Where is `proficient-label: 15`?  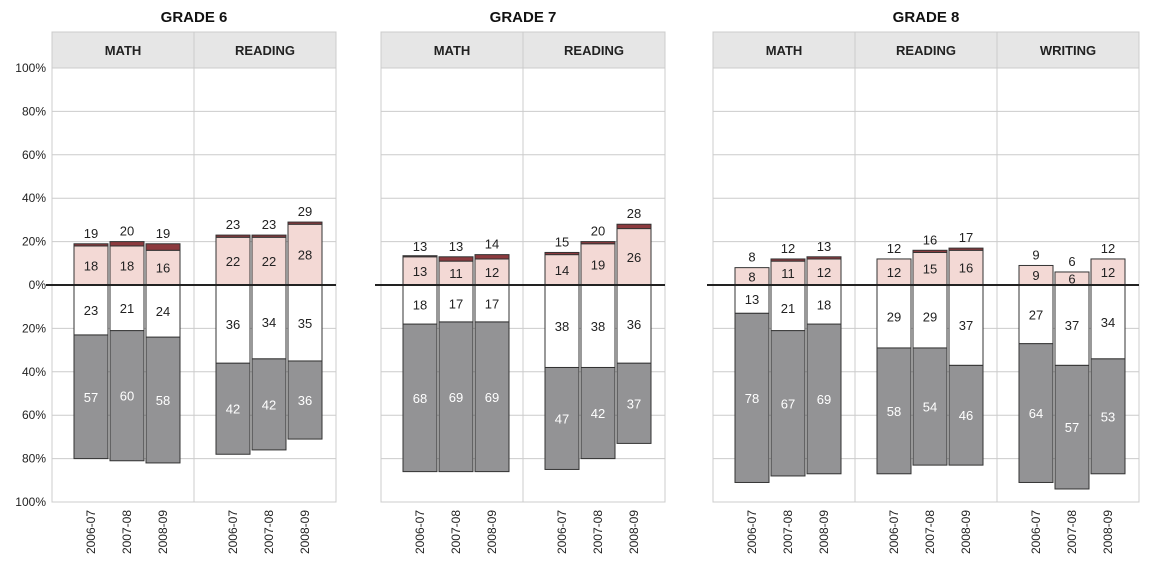
proficient-label: 15 is located at coordinates (930, 269).